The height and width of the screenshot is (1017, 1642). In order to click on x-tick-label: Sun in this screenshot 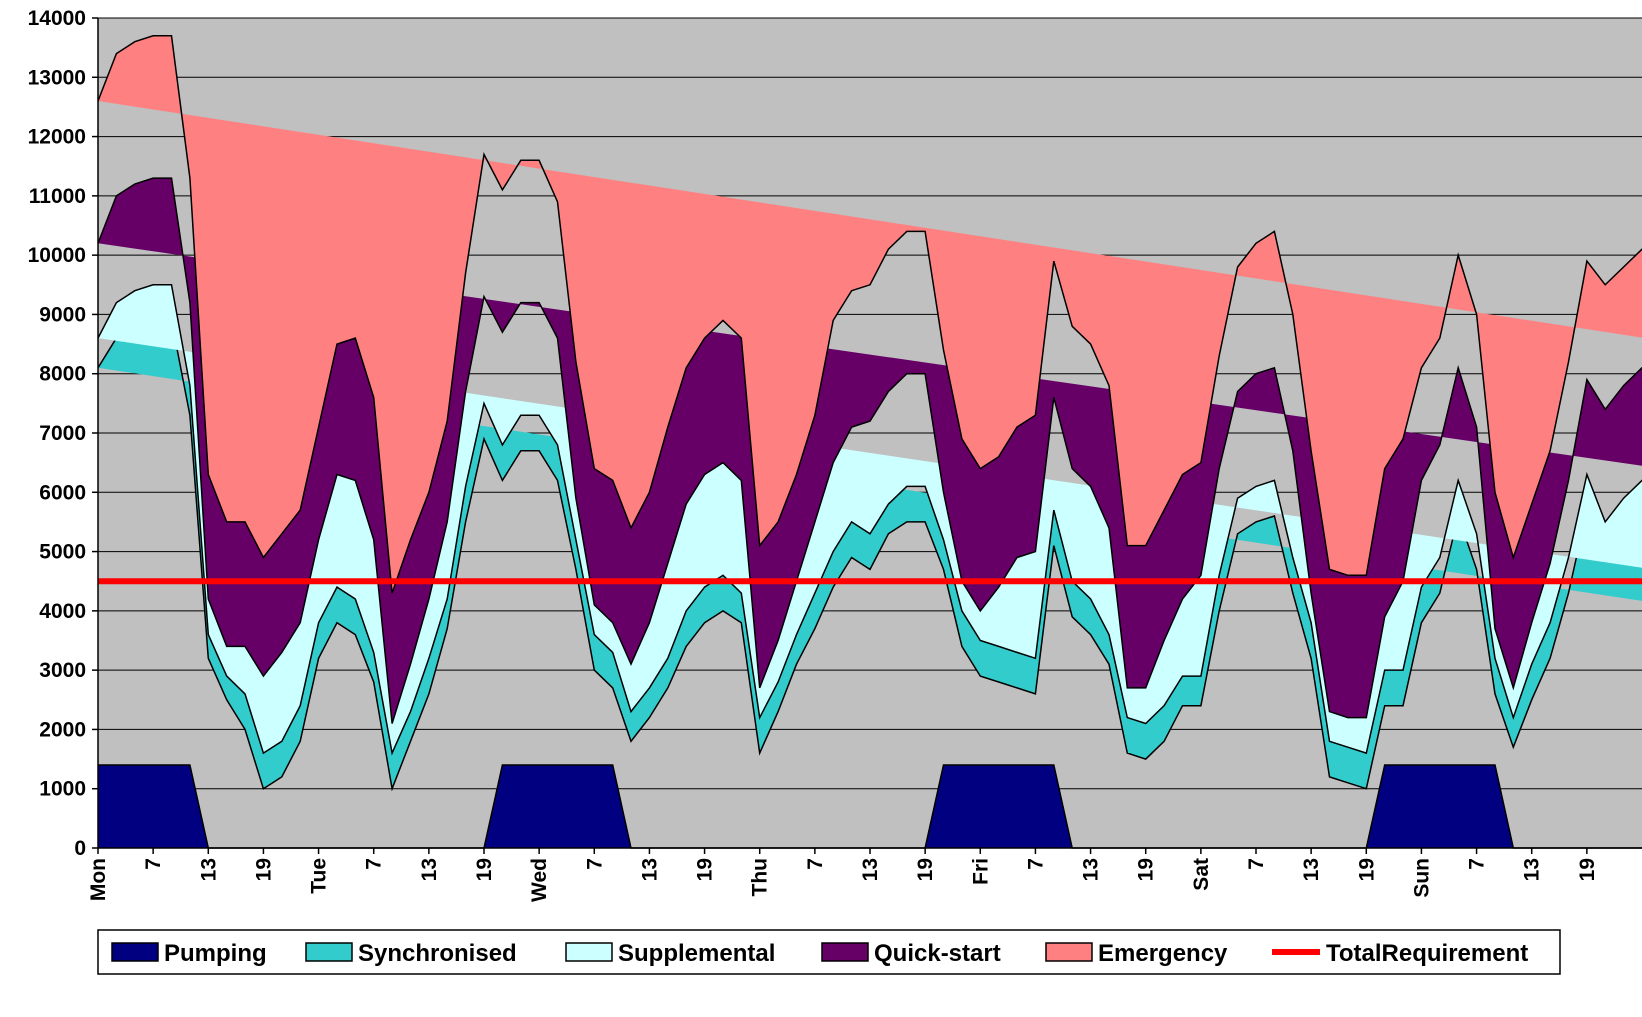, I will do `click(1421, 878)`.